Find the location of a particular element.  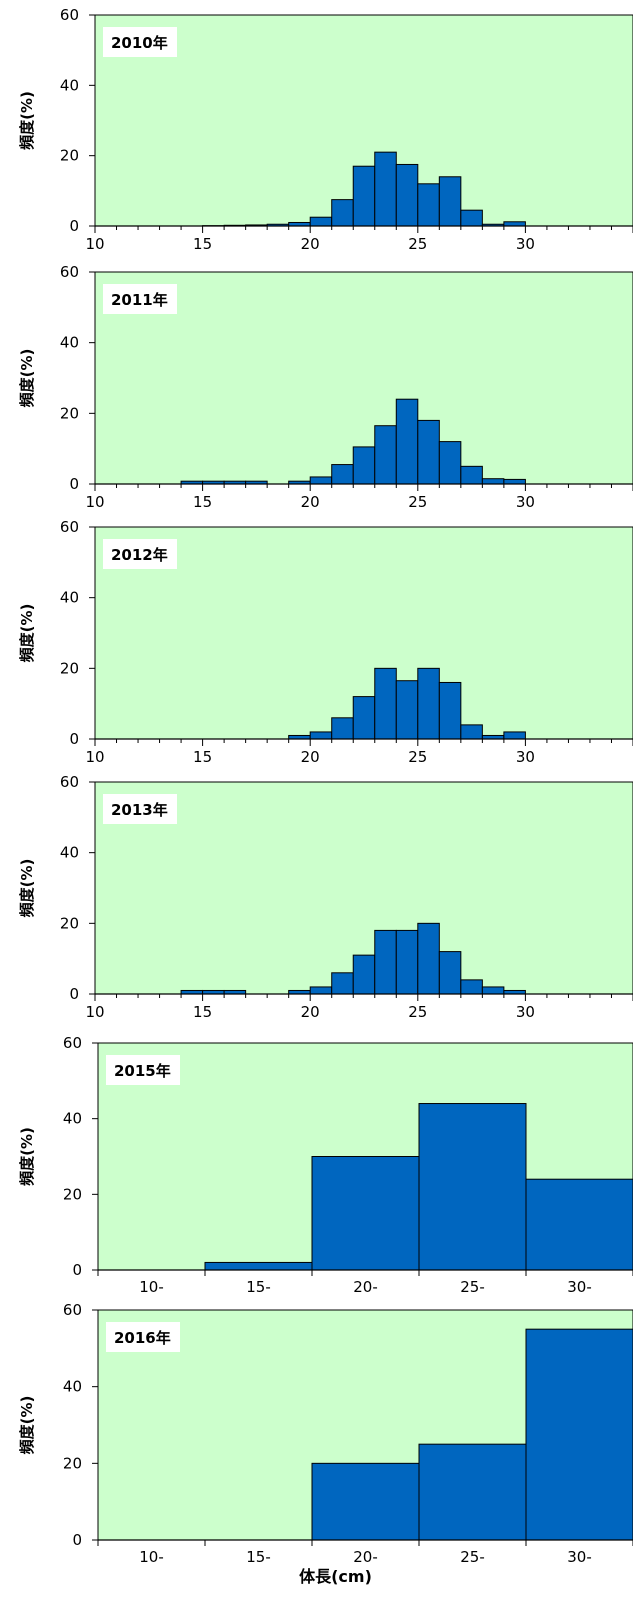

year-label: 2011年 is located at coordinates (139, 300).